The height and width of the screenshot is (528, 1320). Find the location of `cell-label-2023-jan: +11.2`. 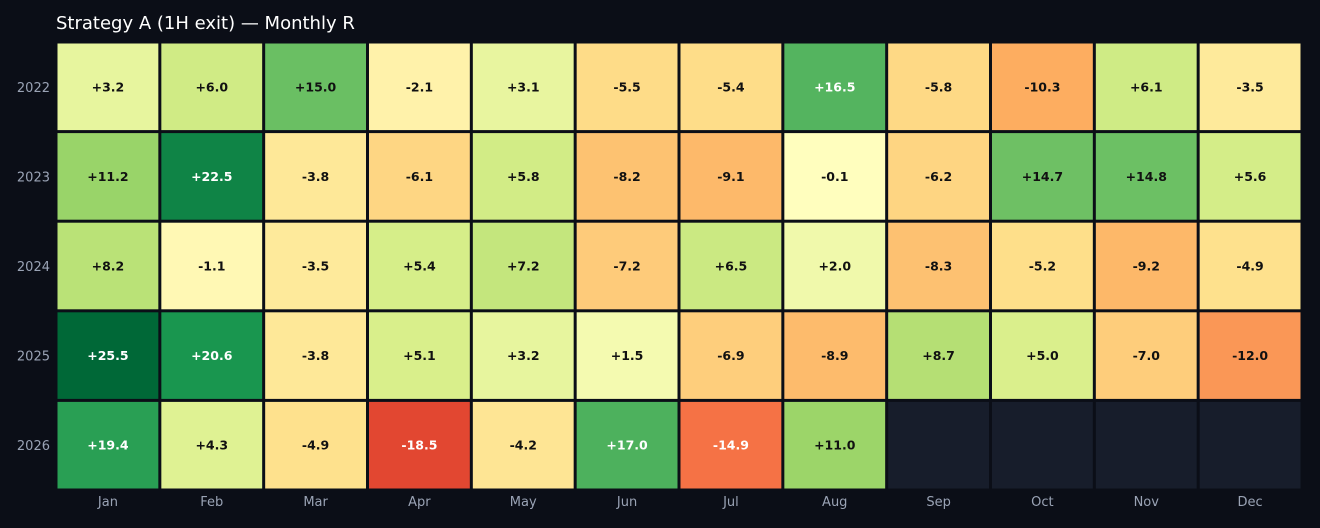

cell-label-2023-jan: +11.2 is located at coordinates (107, 176).